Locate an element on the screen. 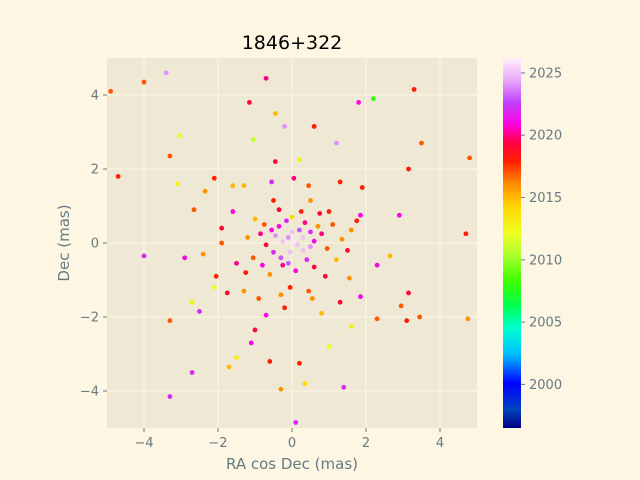 The width and height of the screenshot is (640, 480). y-tick-label: −2 is located at coordinates (89, 318).